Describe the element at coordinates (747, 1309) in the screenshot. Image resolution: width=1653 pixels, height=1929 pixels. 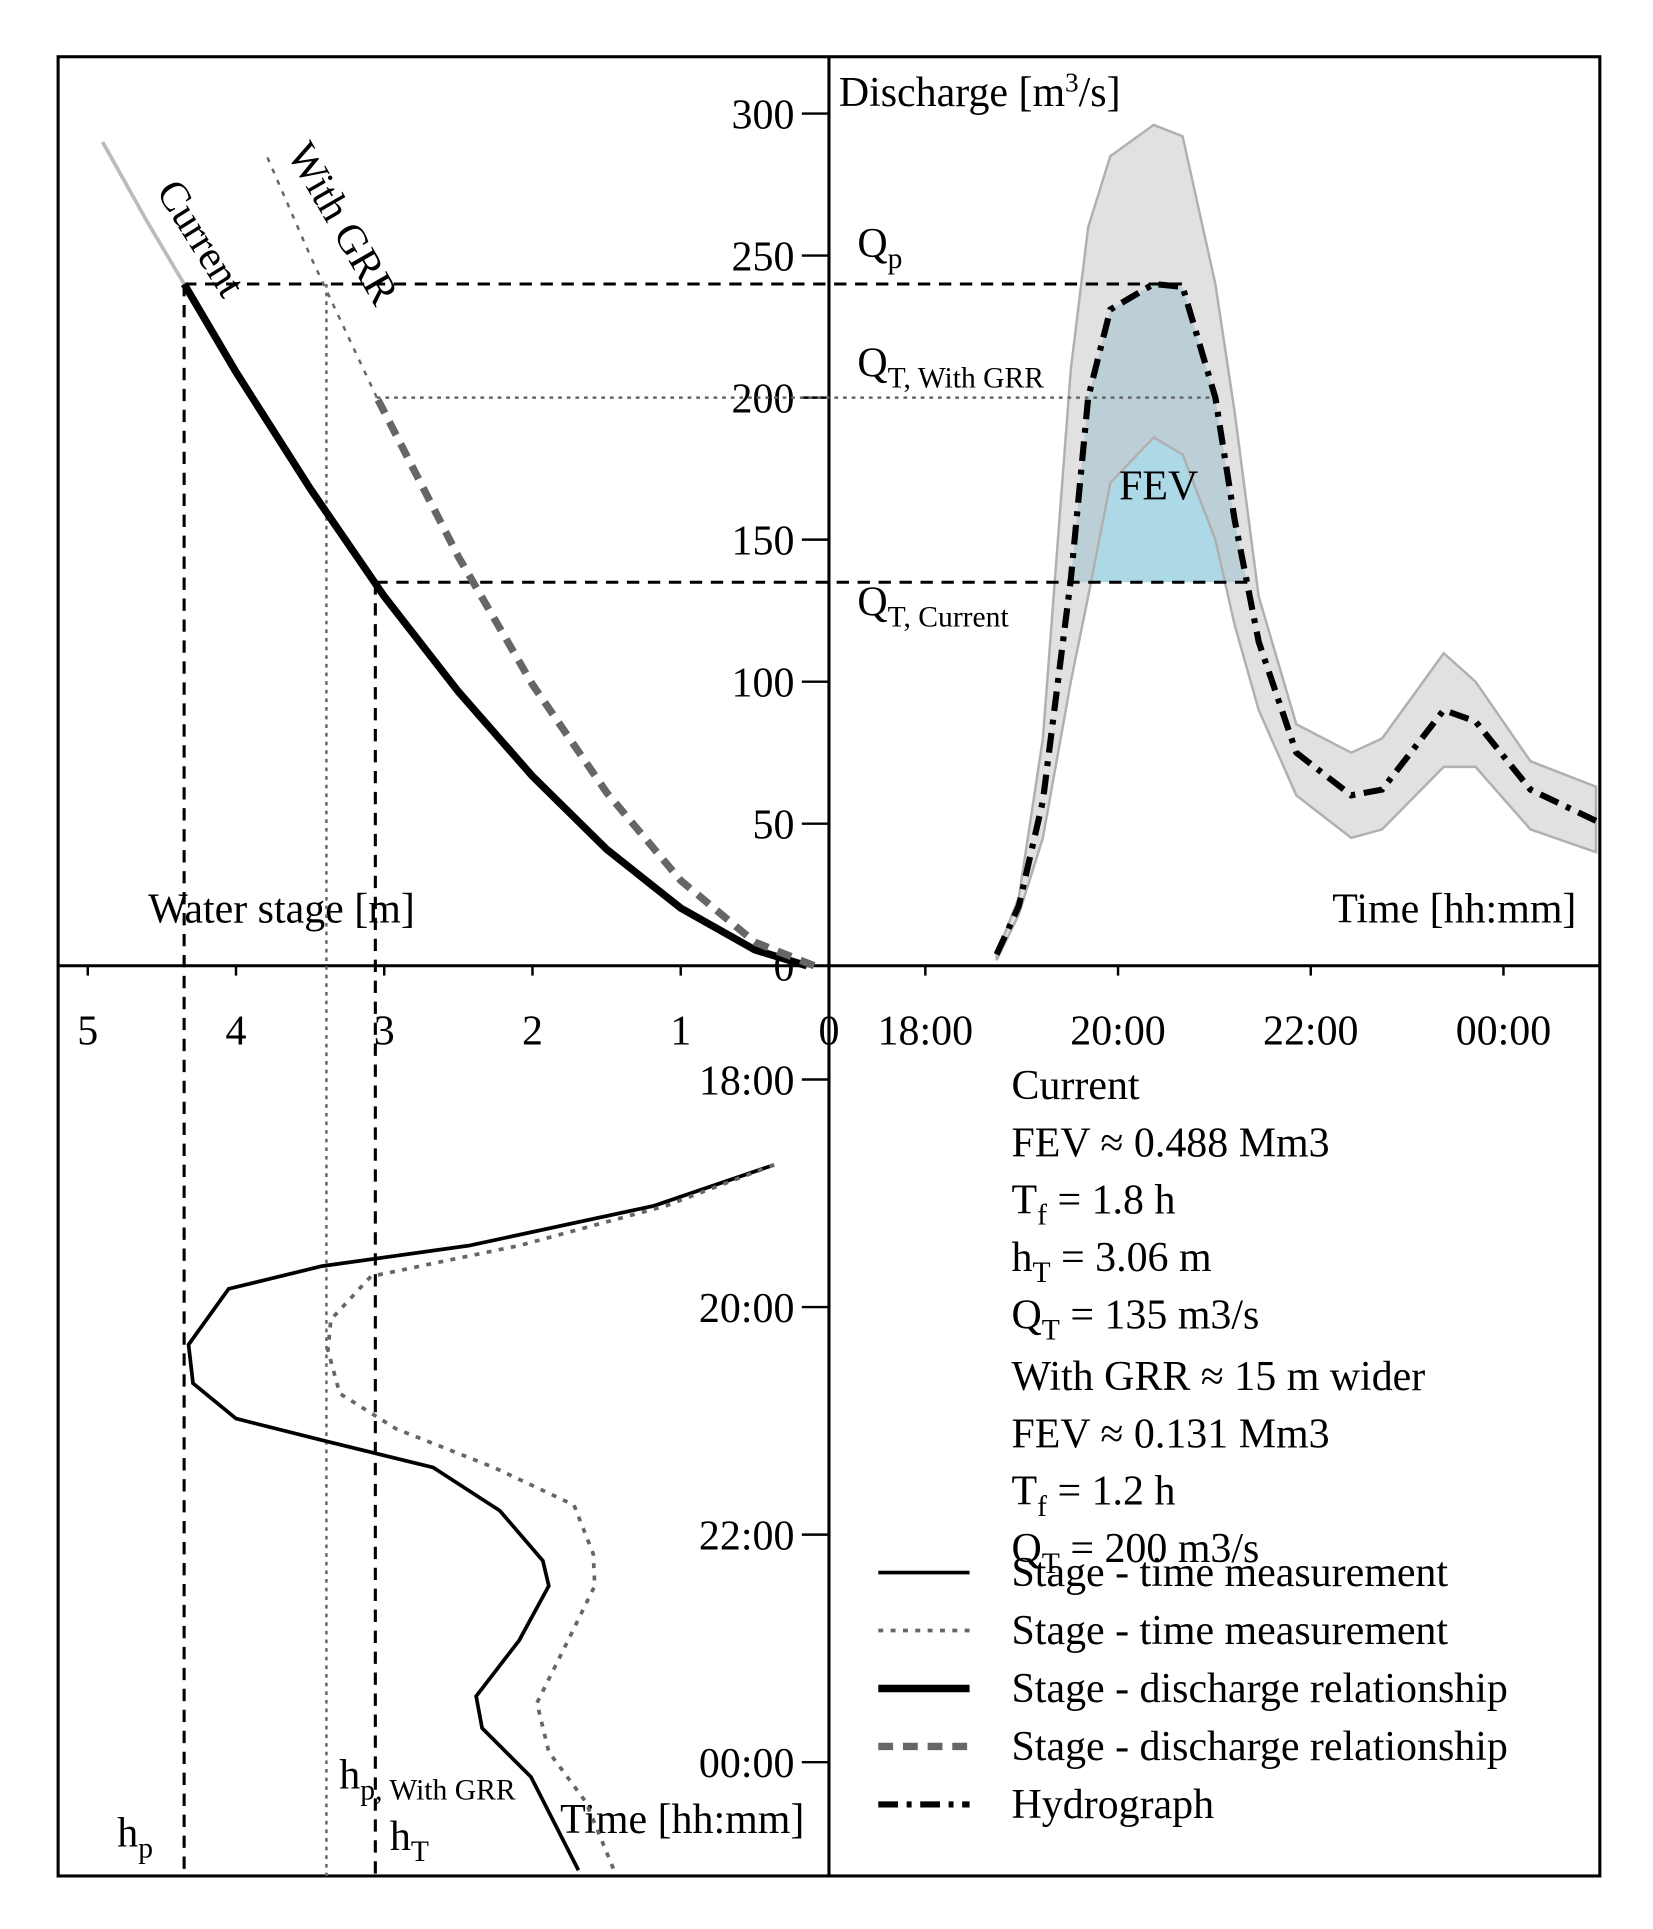
I see `y-tick-label: 20:00` at that location.